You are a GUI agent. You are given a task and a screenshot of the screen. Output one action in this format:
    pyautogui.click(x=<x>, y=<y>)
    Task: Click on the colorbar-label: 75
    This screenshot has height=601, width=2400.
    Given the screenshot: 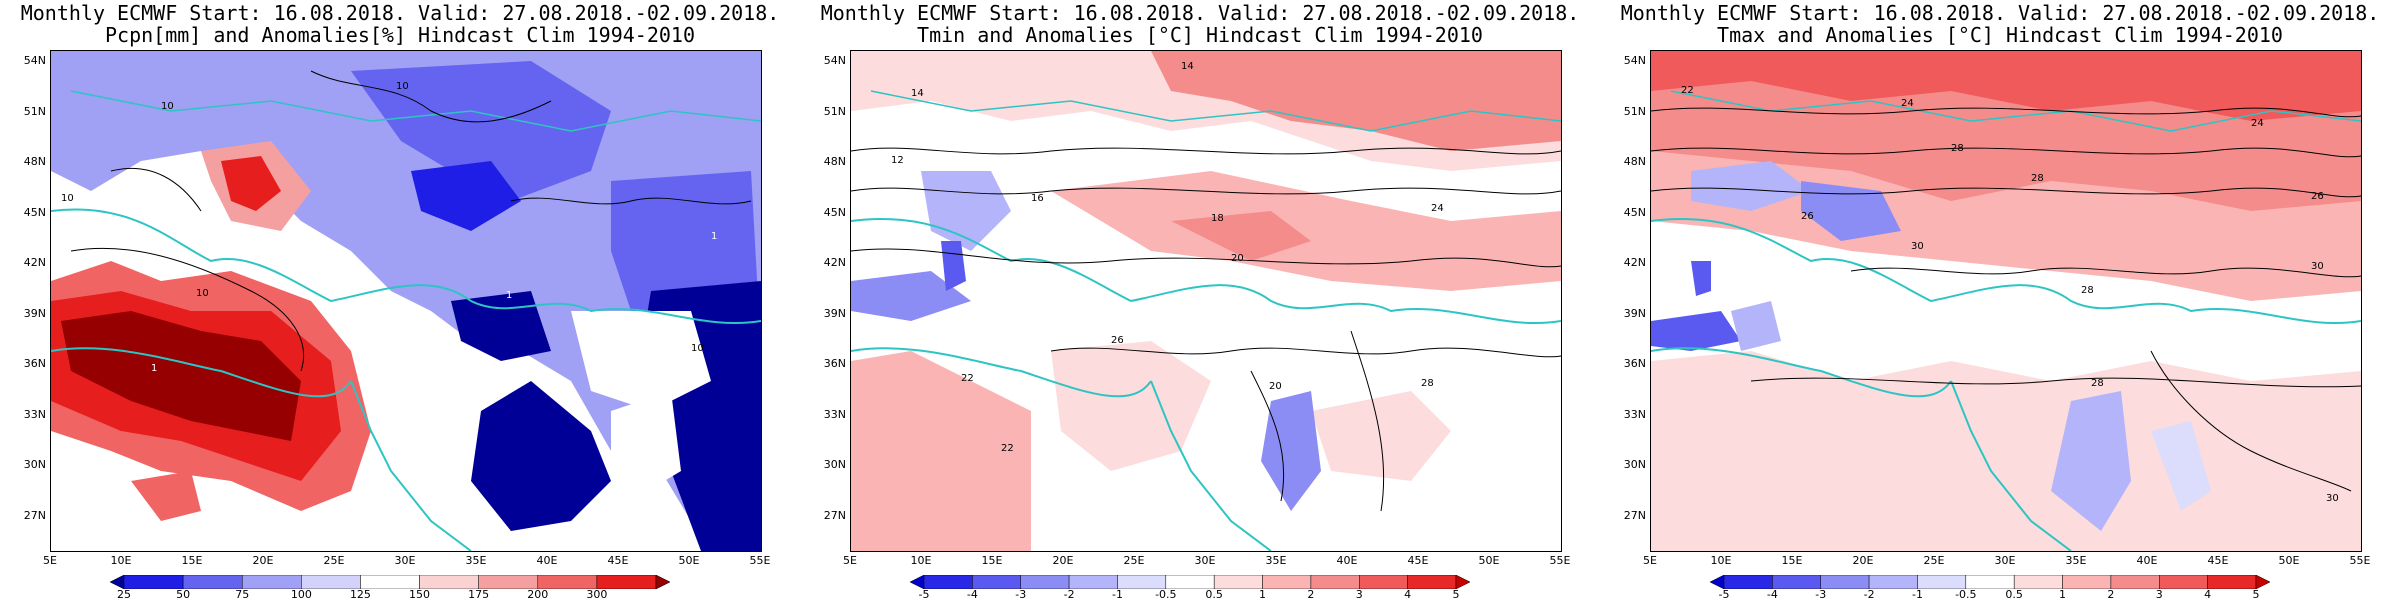 What is the action you would take?
    pyautogui.click(x=242, y=594)
    